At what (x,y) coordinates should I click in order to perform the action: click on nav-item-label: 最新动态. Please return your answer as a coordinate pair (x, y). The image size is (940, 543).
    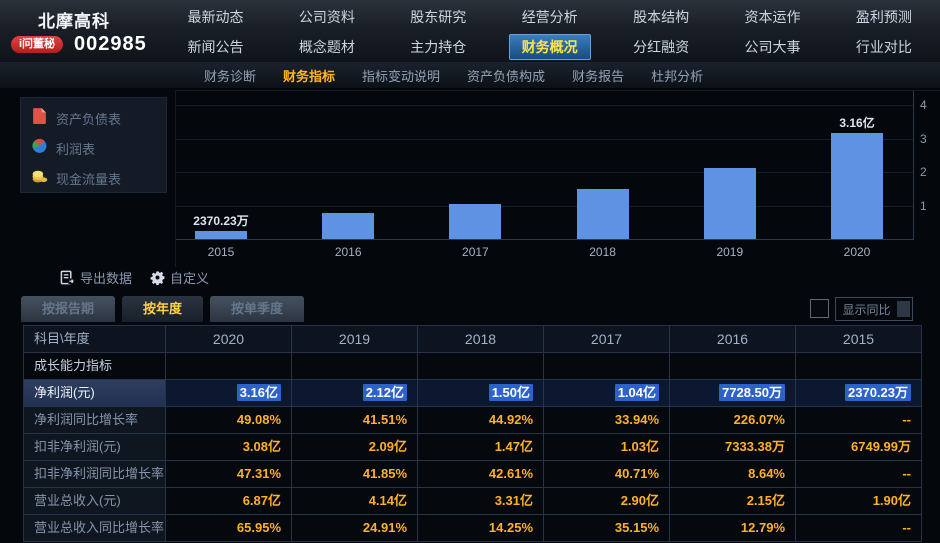
    Looking at the image, I should click on (215, 17).